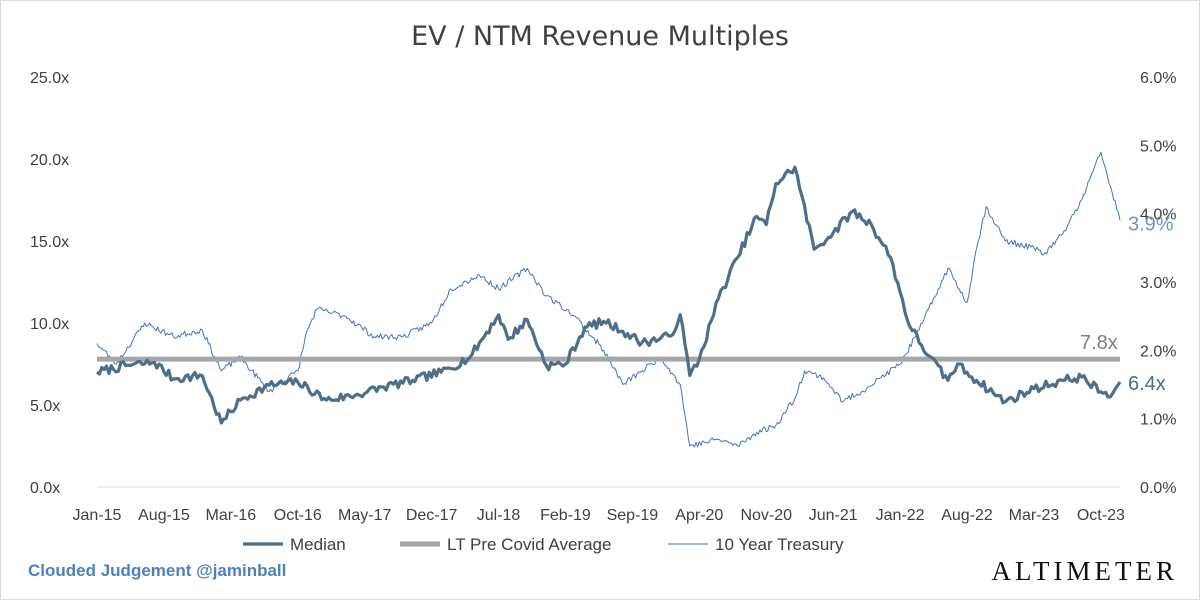  Describe the element at coordinates (699, 515) in the screenshot. I see `x-axis-tick-label: Apr-20` at that location.